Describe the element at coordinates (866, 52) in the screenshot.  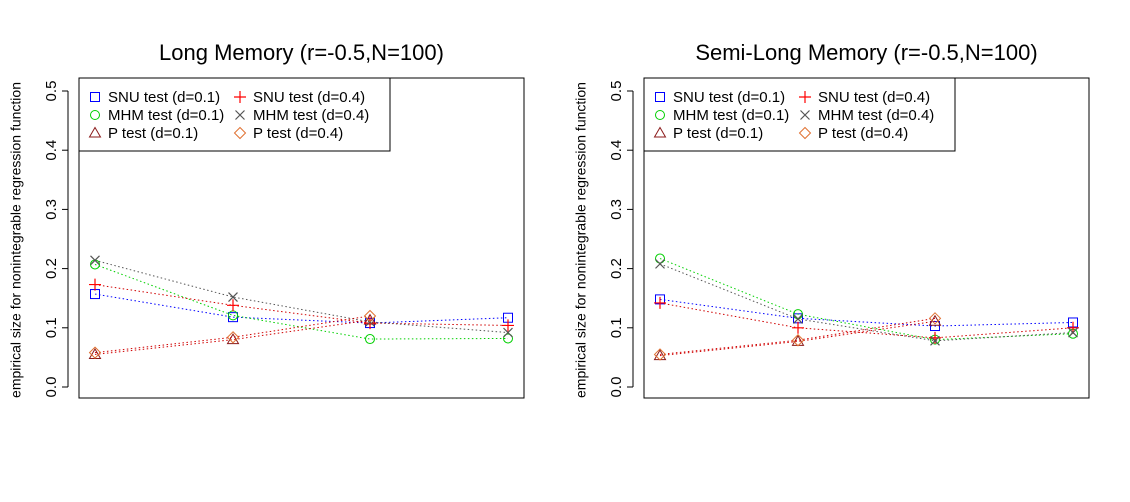
I see `chart-title: Semi-Long Memory (r=-0.5,N=100)` at that location.